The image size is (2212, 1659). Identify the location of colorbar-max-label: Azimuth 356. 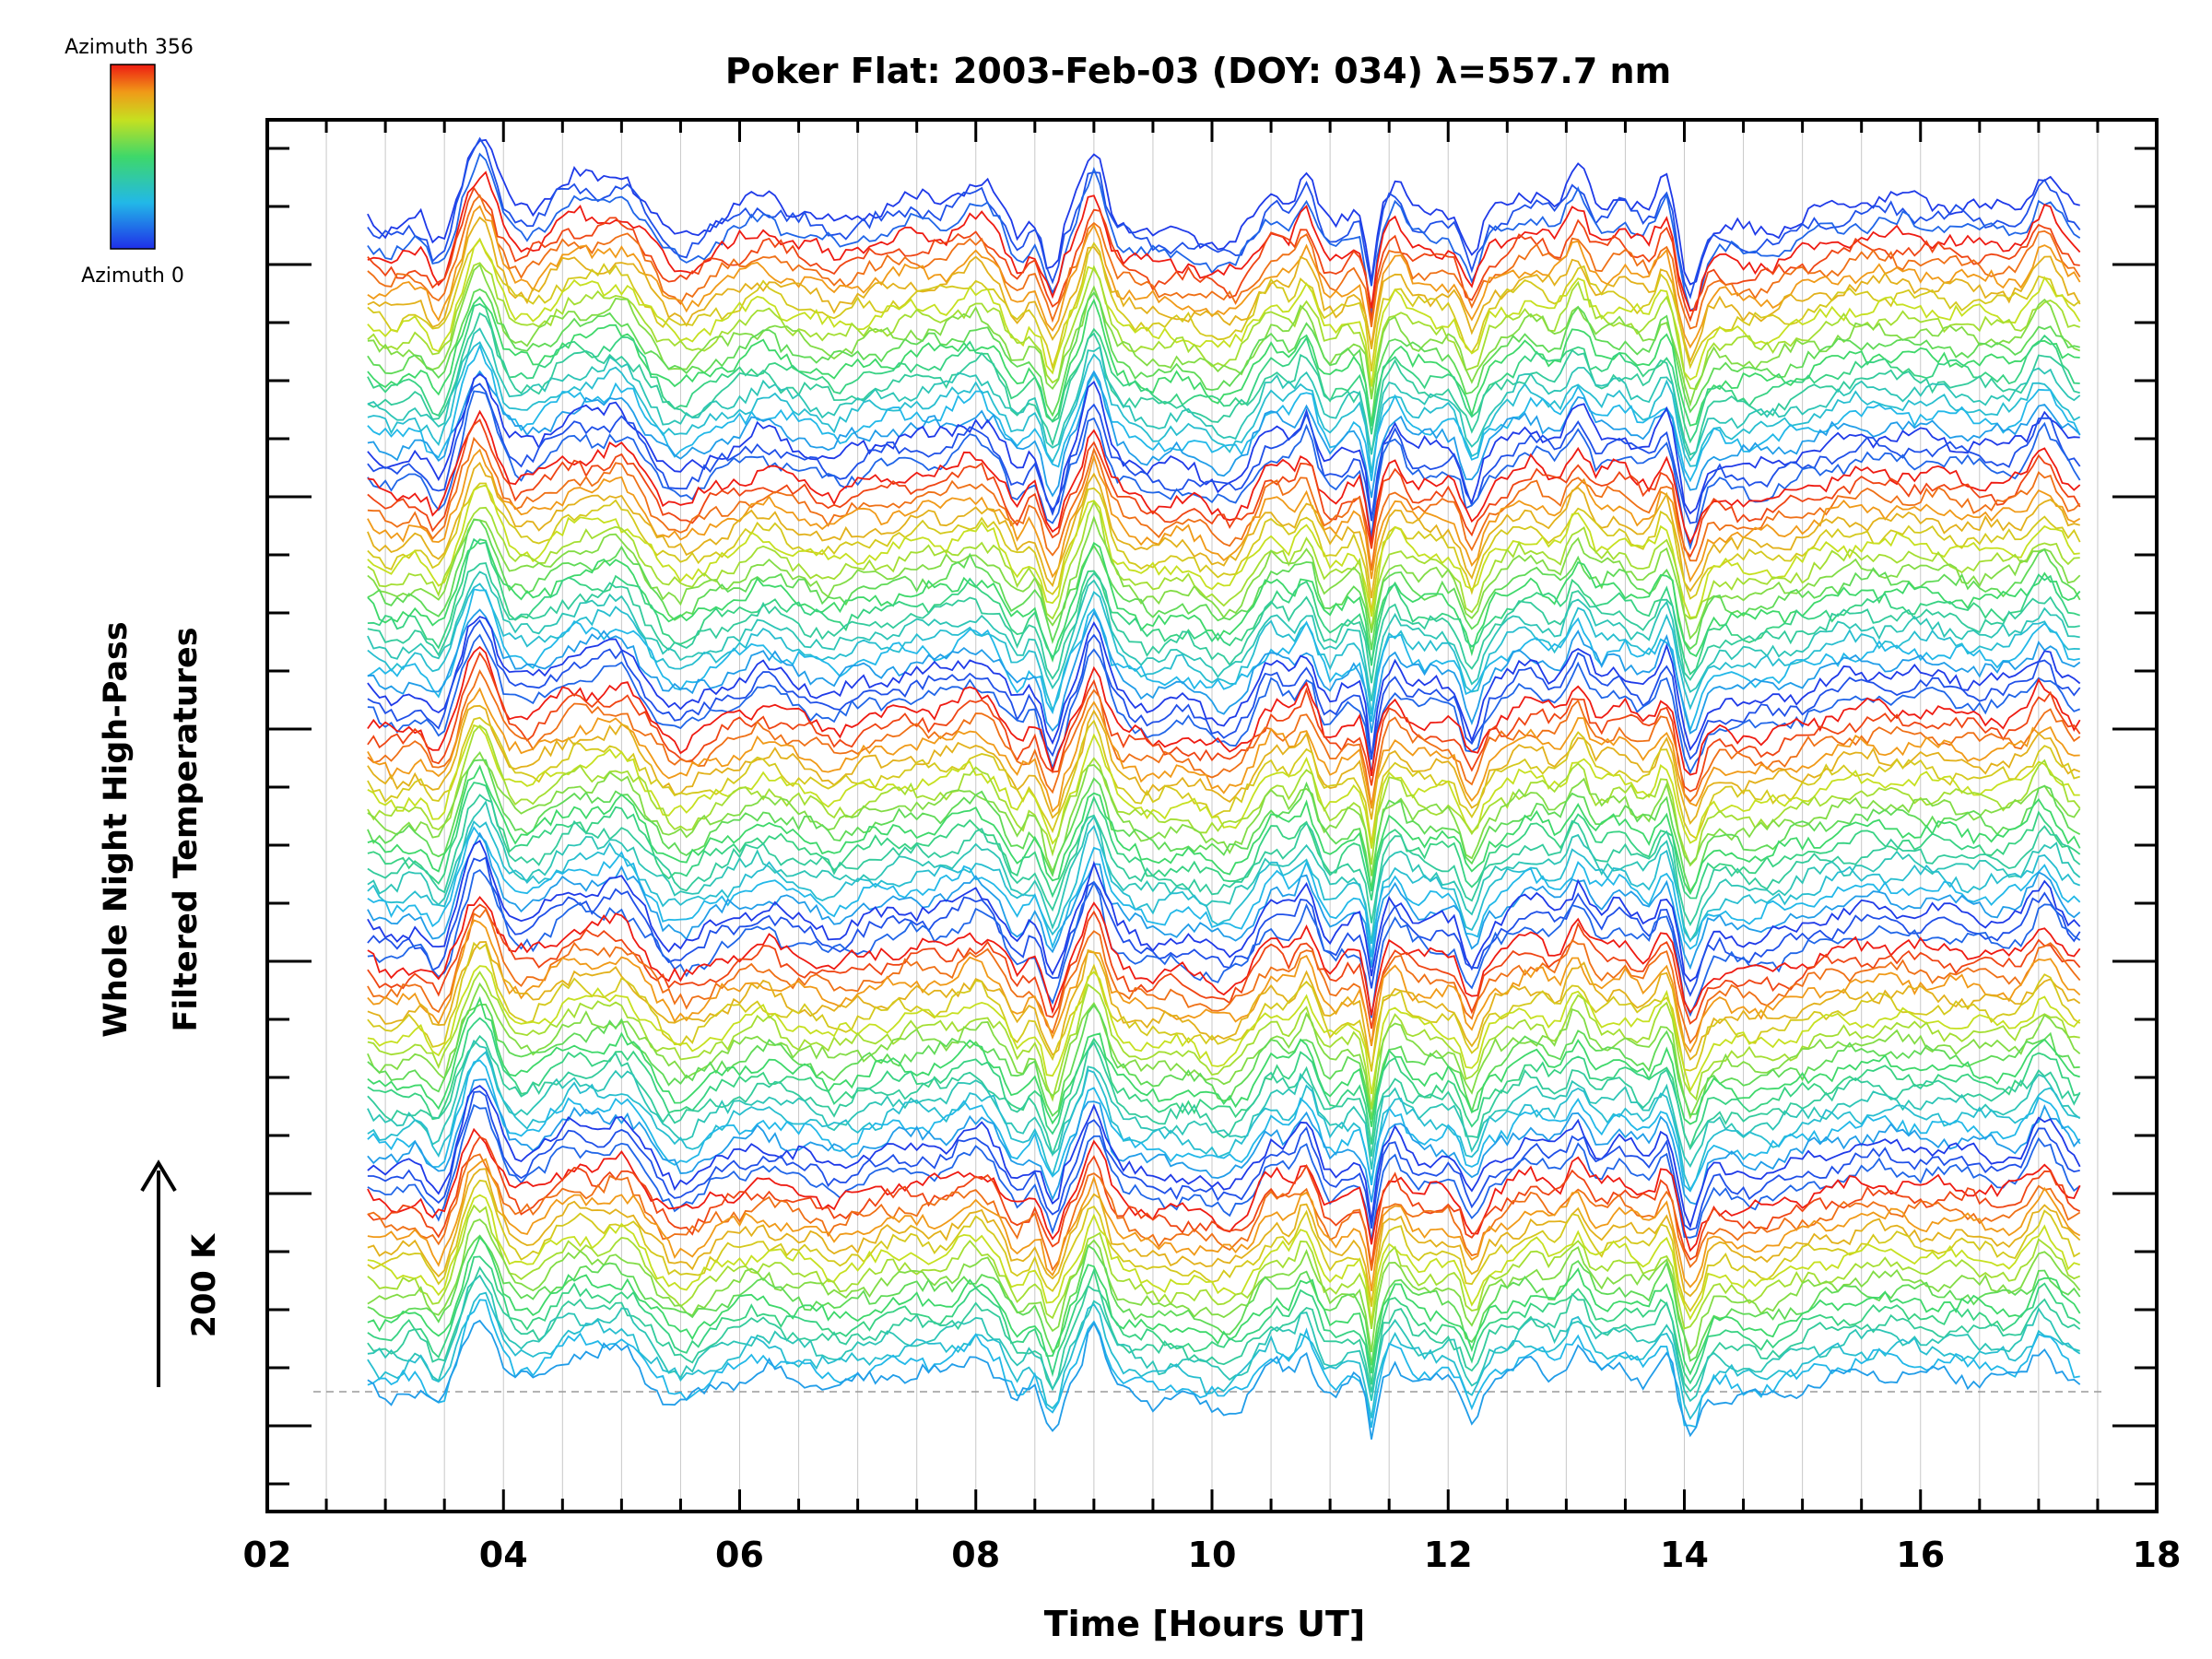
(129, 47).